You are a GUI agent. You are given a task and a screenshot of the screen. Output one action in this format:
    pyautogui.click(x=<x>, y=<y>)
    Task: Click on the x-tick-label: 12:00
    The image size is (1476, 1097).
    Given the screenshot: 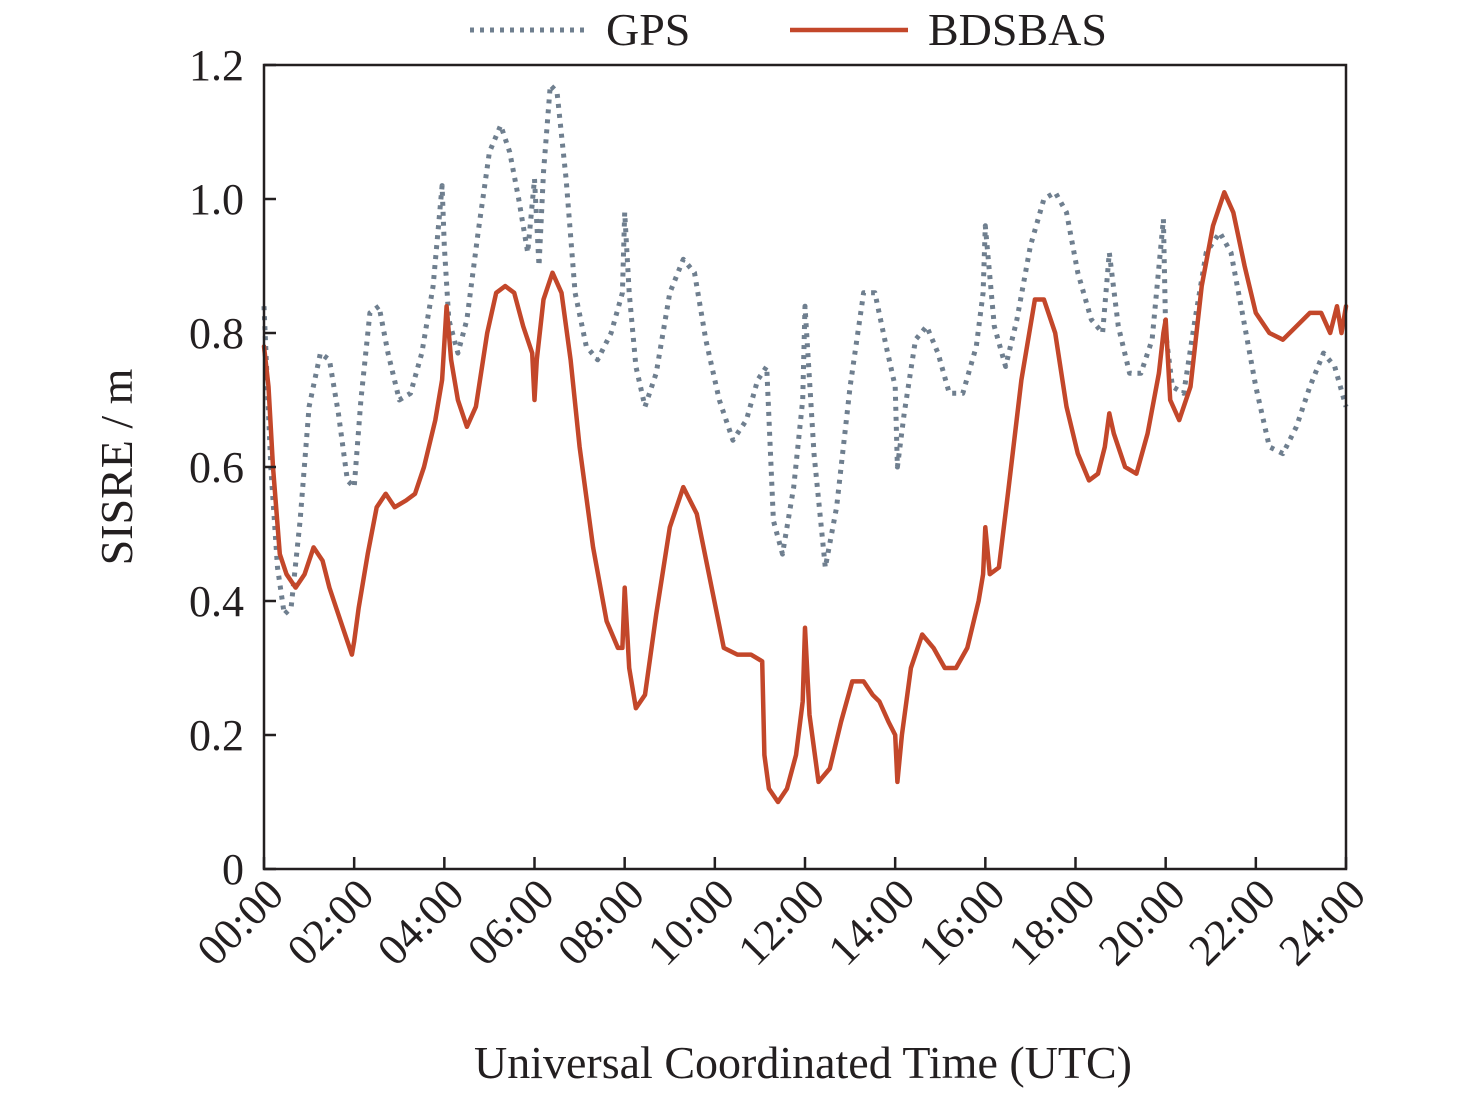 What is the action you would take?
    pyautogui.click(x=782, y=922)
    